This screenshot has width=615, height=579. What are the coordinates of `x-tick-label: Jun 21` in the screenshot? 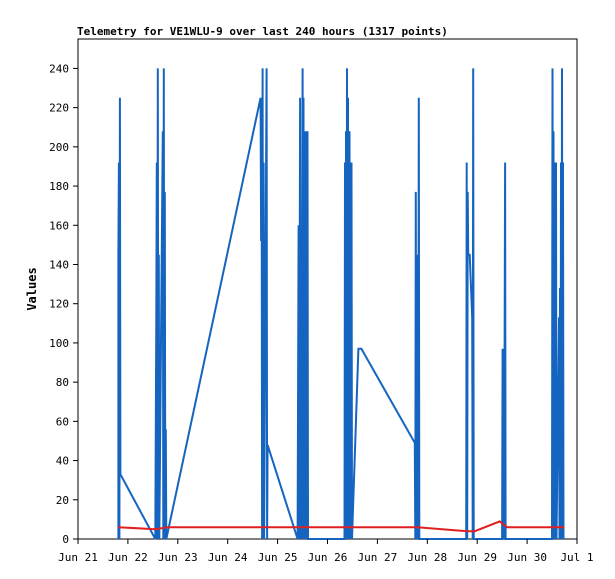 It's located at (78, 557).